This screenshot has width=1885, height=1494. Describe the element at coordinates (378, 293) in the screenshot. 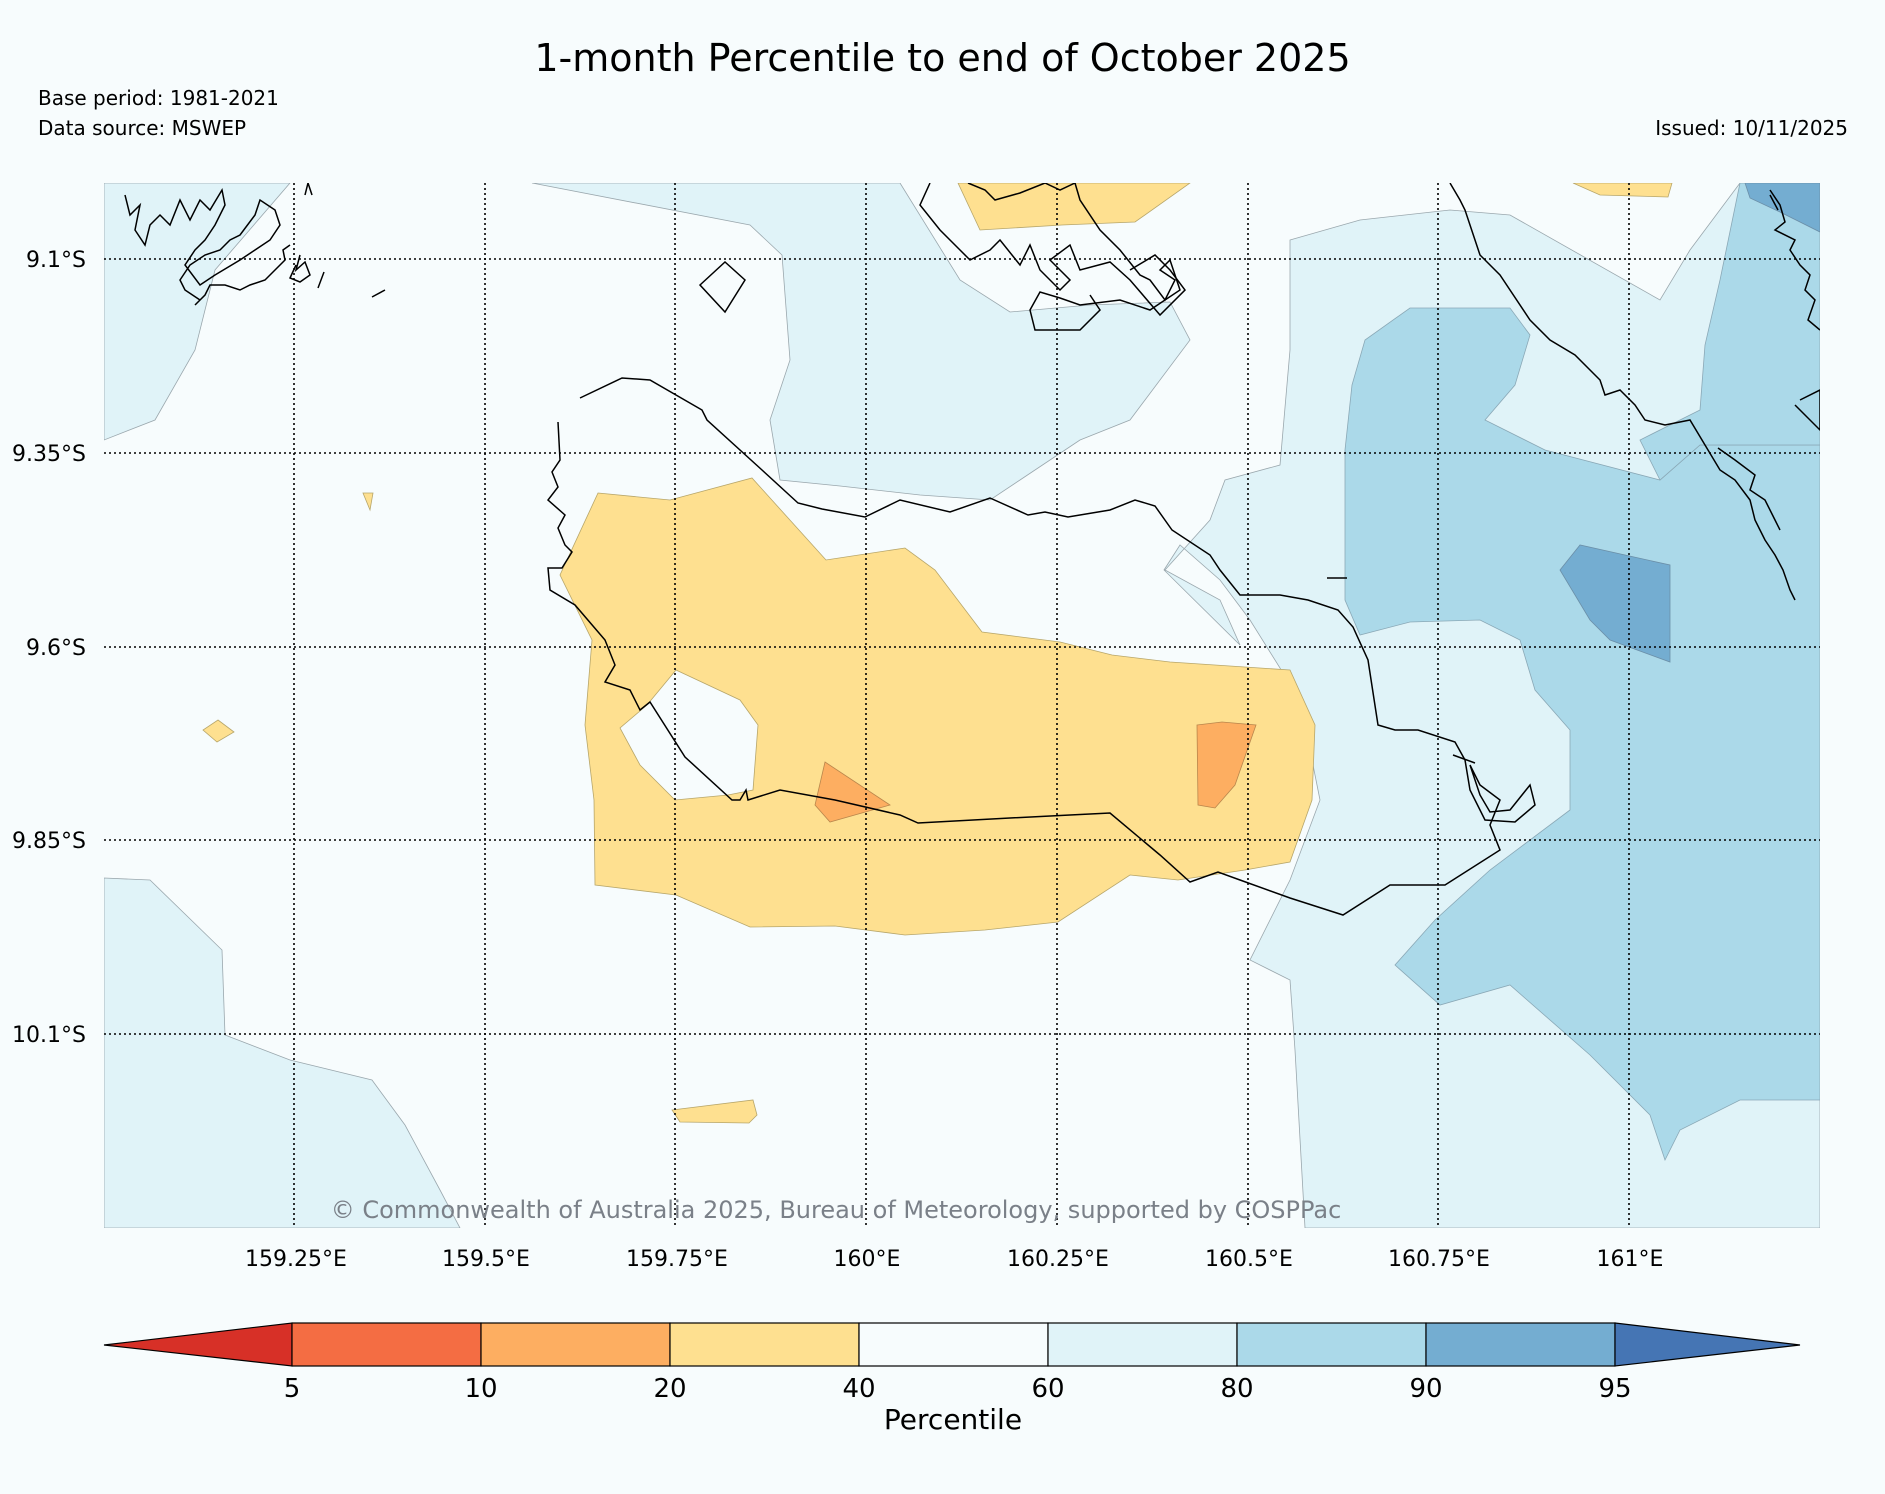

I see `coastline-nw-dash2` at that location.